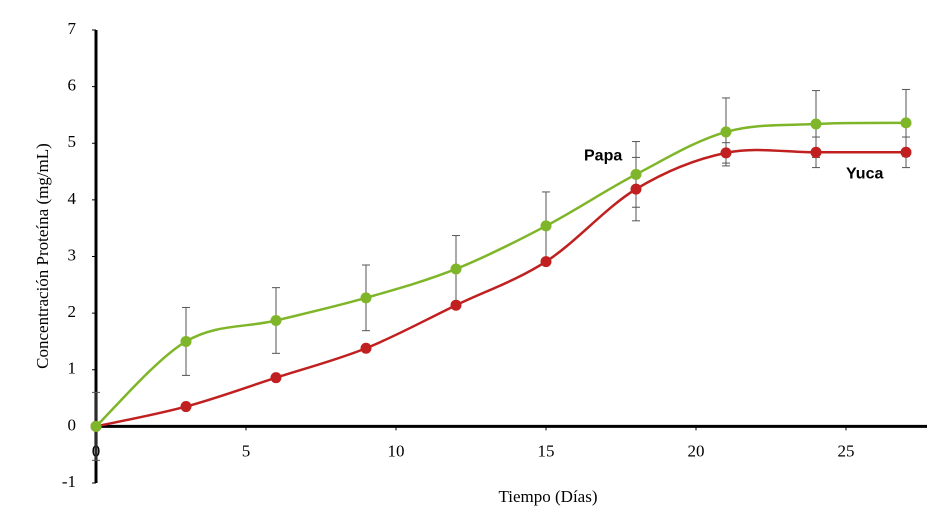  Describe the element at coordinates (72, 254) in the screenshot. I see `y-tick-label: 3` at that location.